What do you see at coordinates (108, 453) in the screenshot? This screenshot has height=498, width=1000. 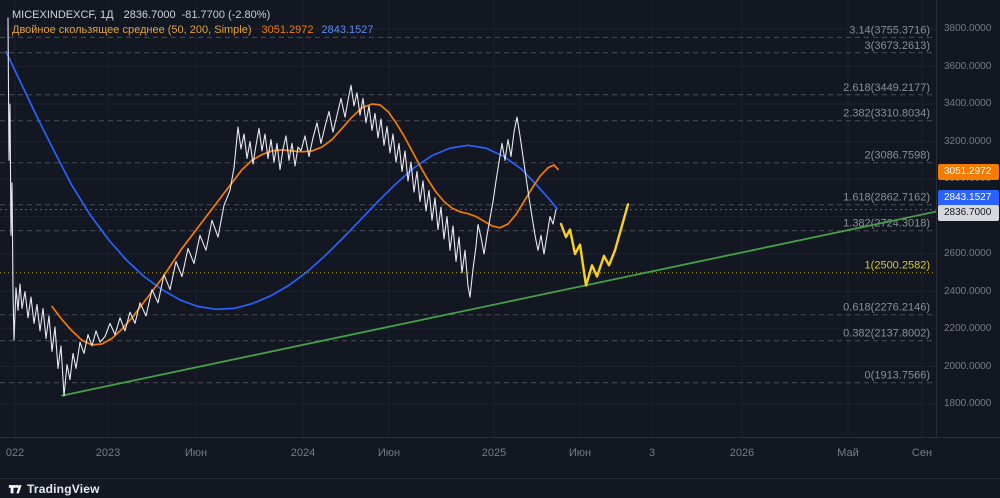 I see `time-axis-label: 2023` at bounding box center [108, 453].